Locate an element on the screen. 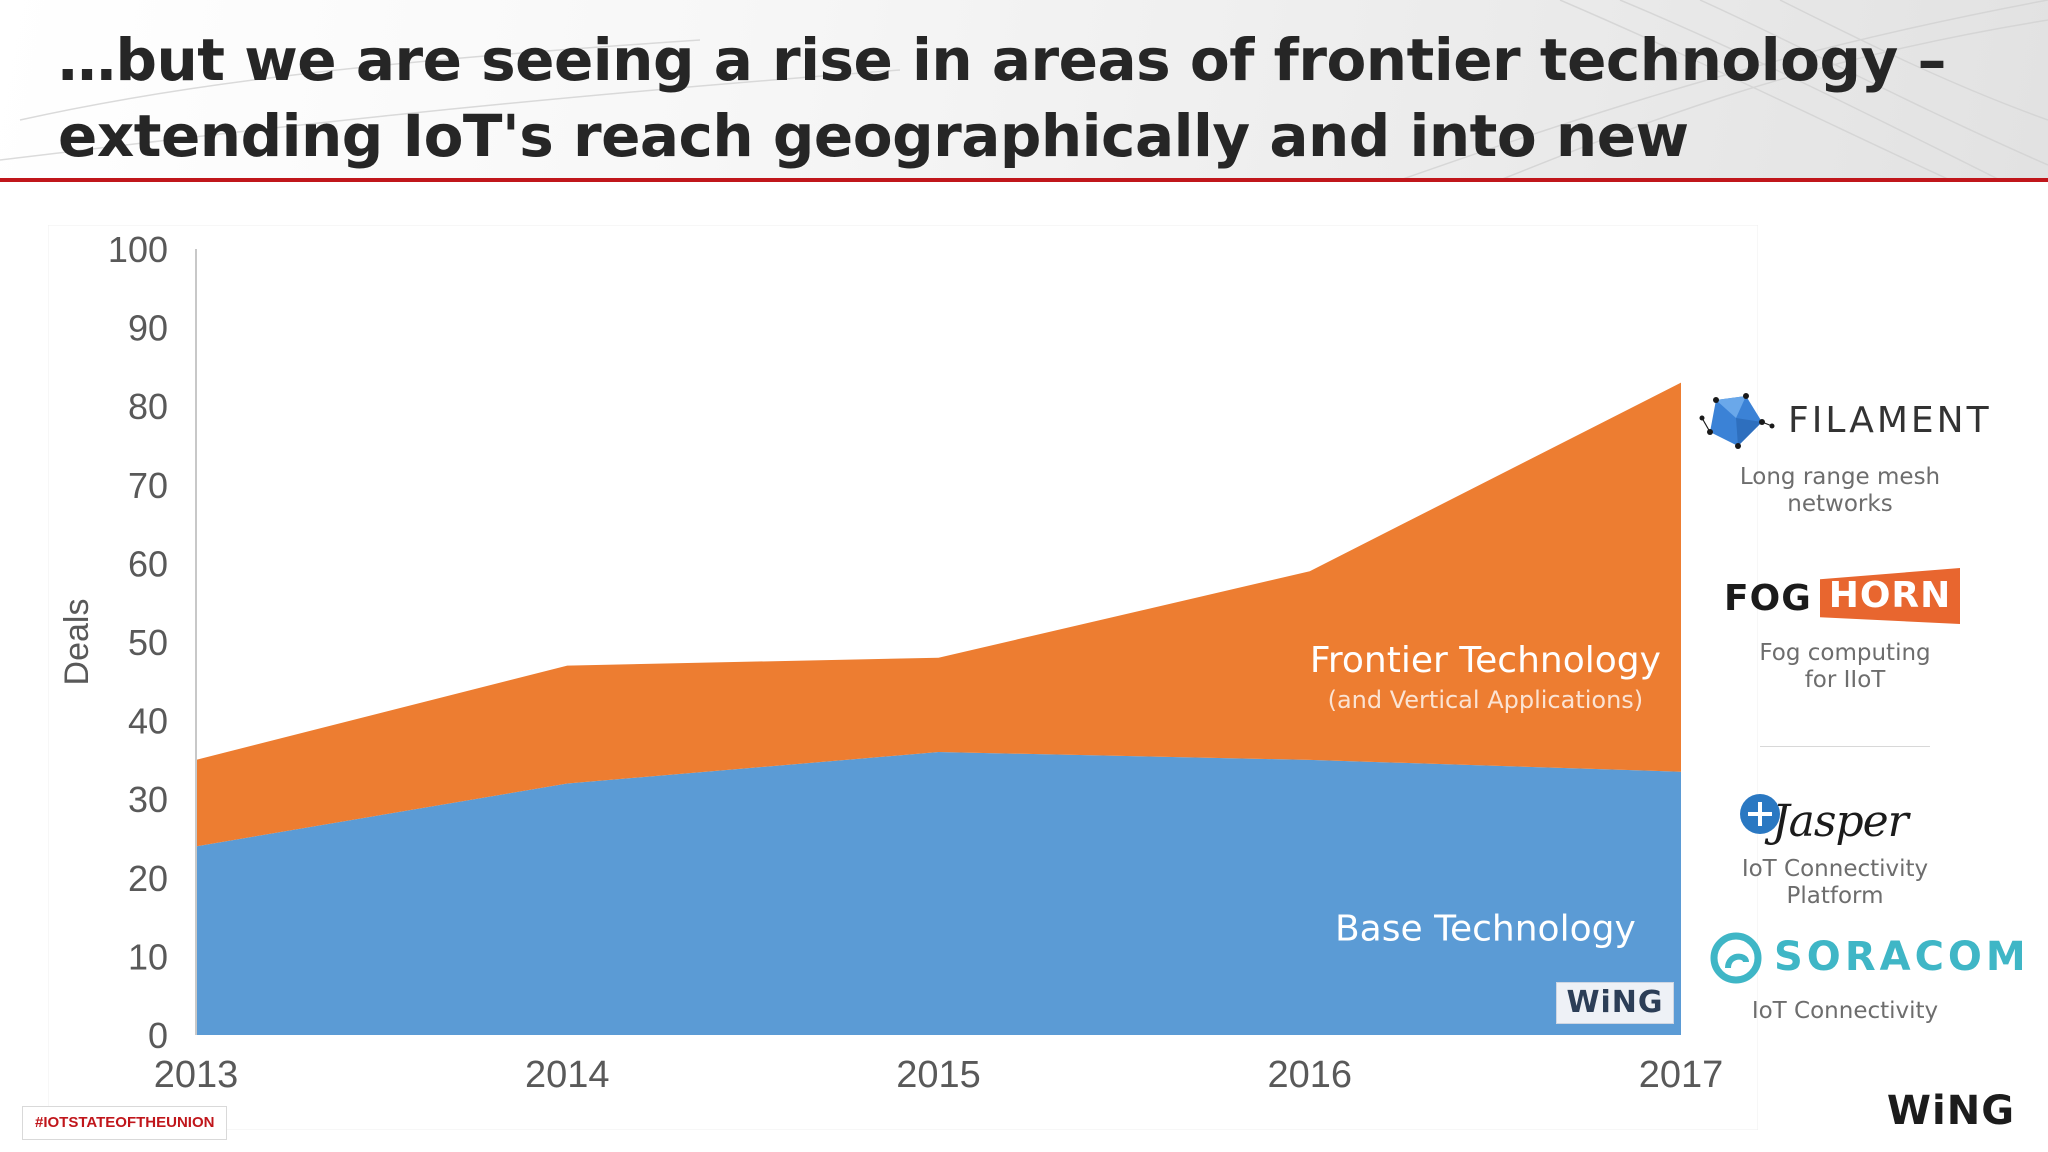 This screenshot has height=1152, width=2048. x-tick-label: 2015 is located at coordinates (938, 1075).